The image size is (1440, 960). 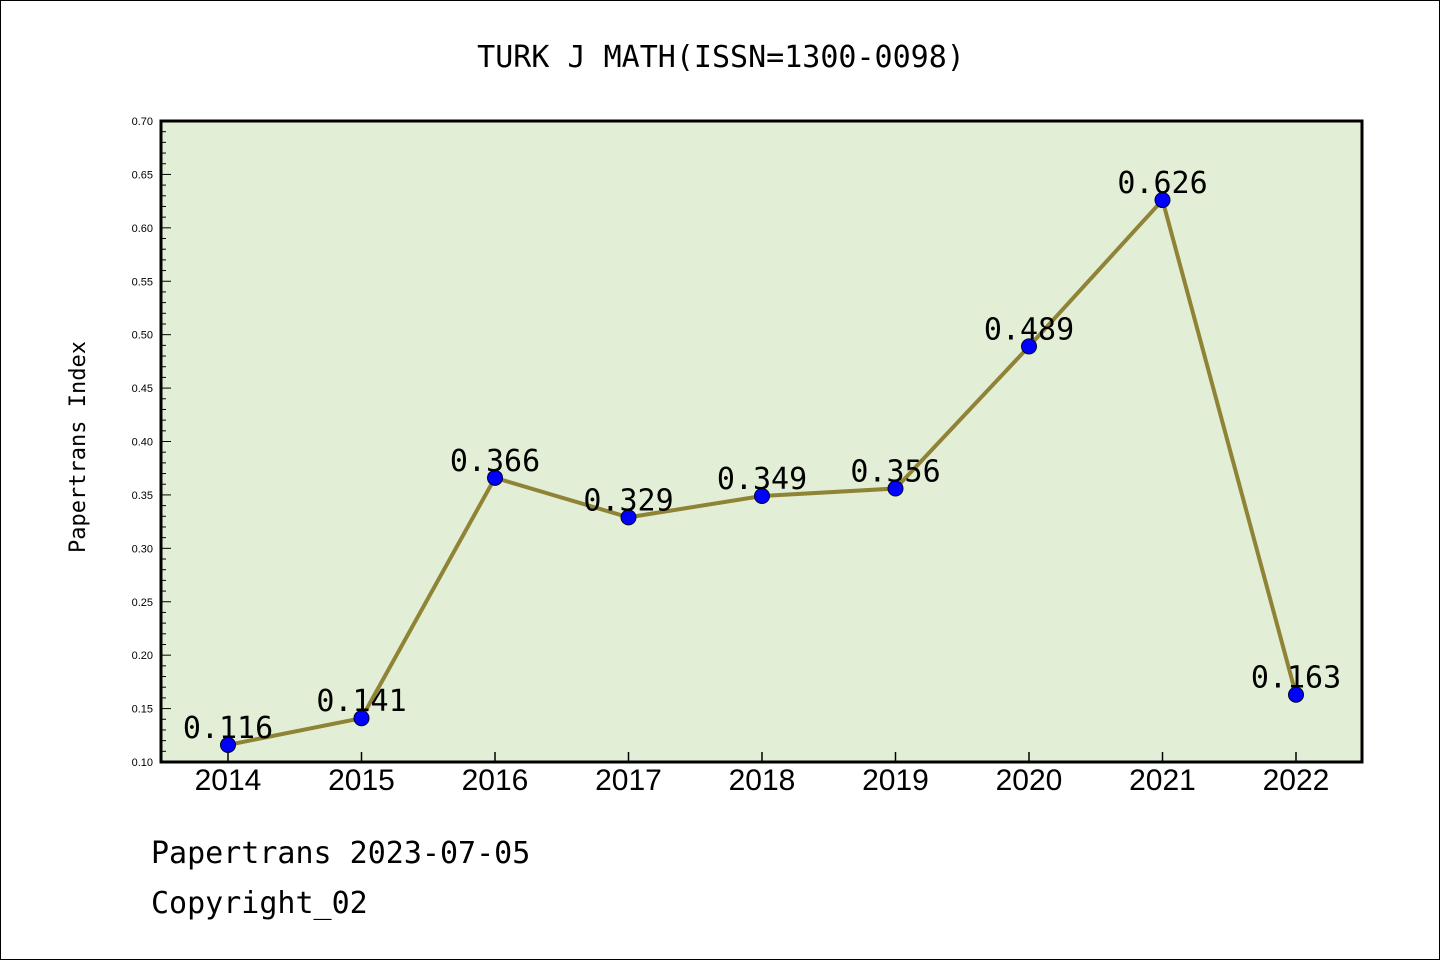 I want to click on x-tick-label: 2017, so click(x=628, y=780).